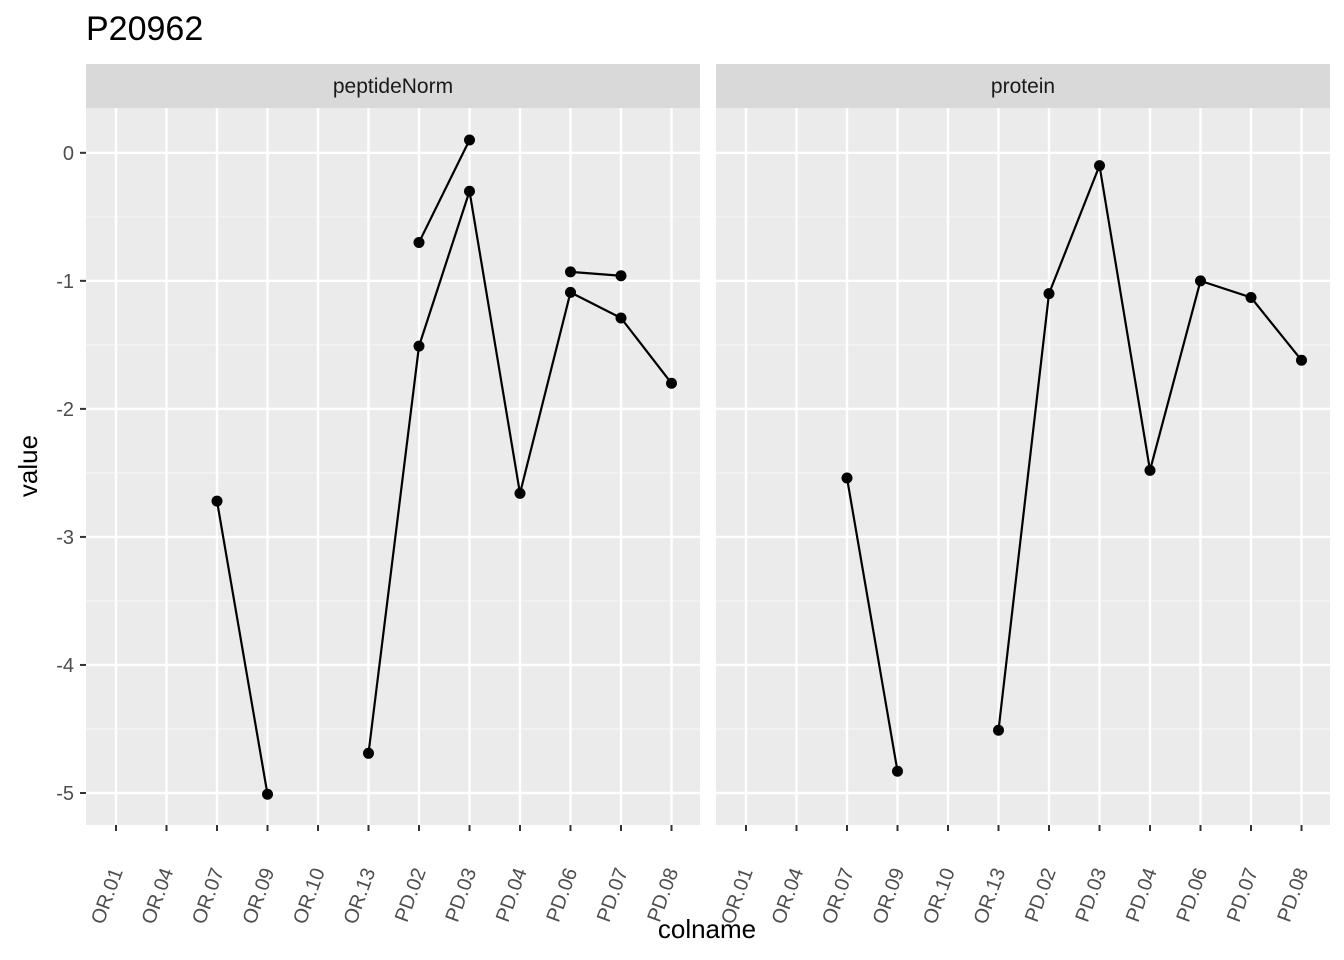  Describe the element at coordinates (107, 896) in the screenshot. I see `x-tick-label: OR.01` at that location.